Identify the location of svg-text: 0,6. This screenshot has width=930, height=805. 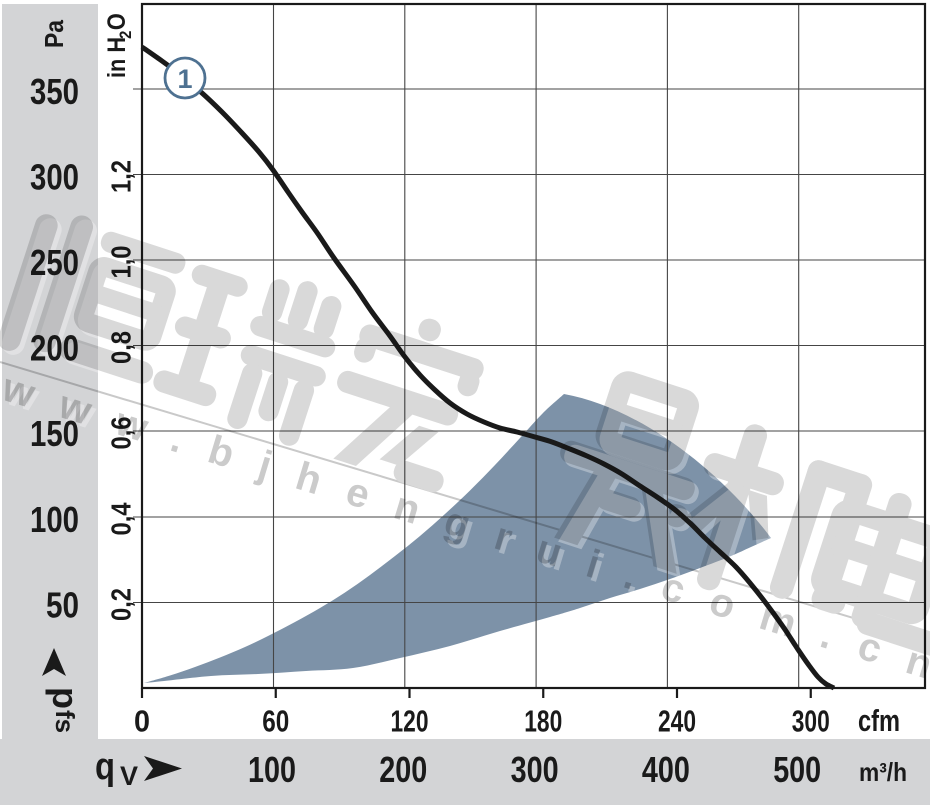
(121, 433).